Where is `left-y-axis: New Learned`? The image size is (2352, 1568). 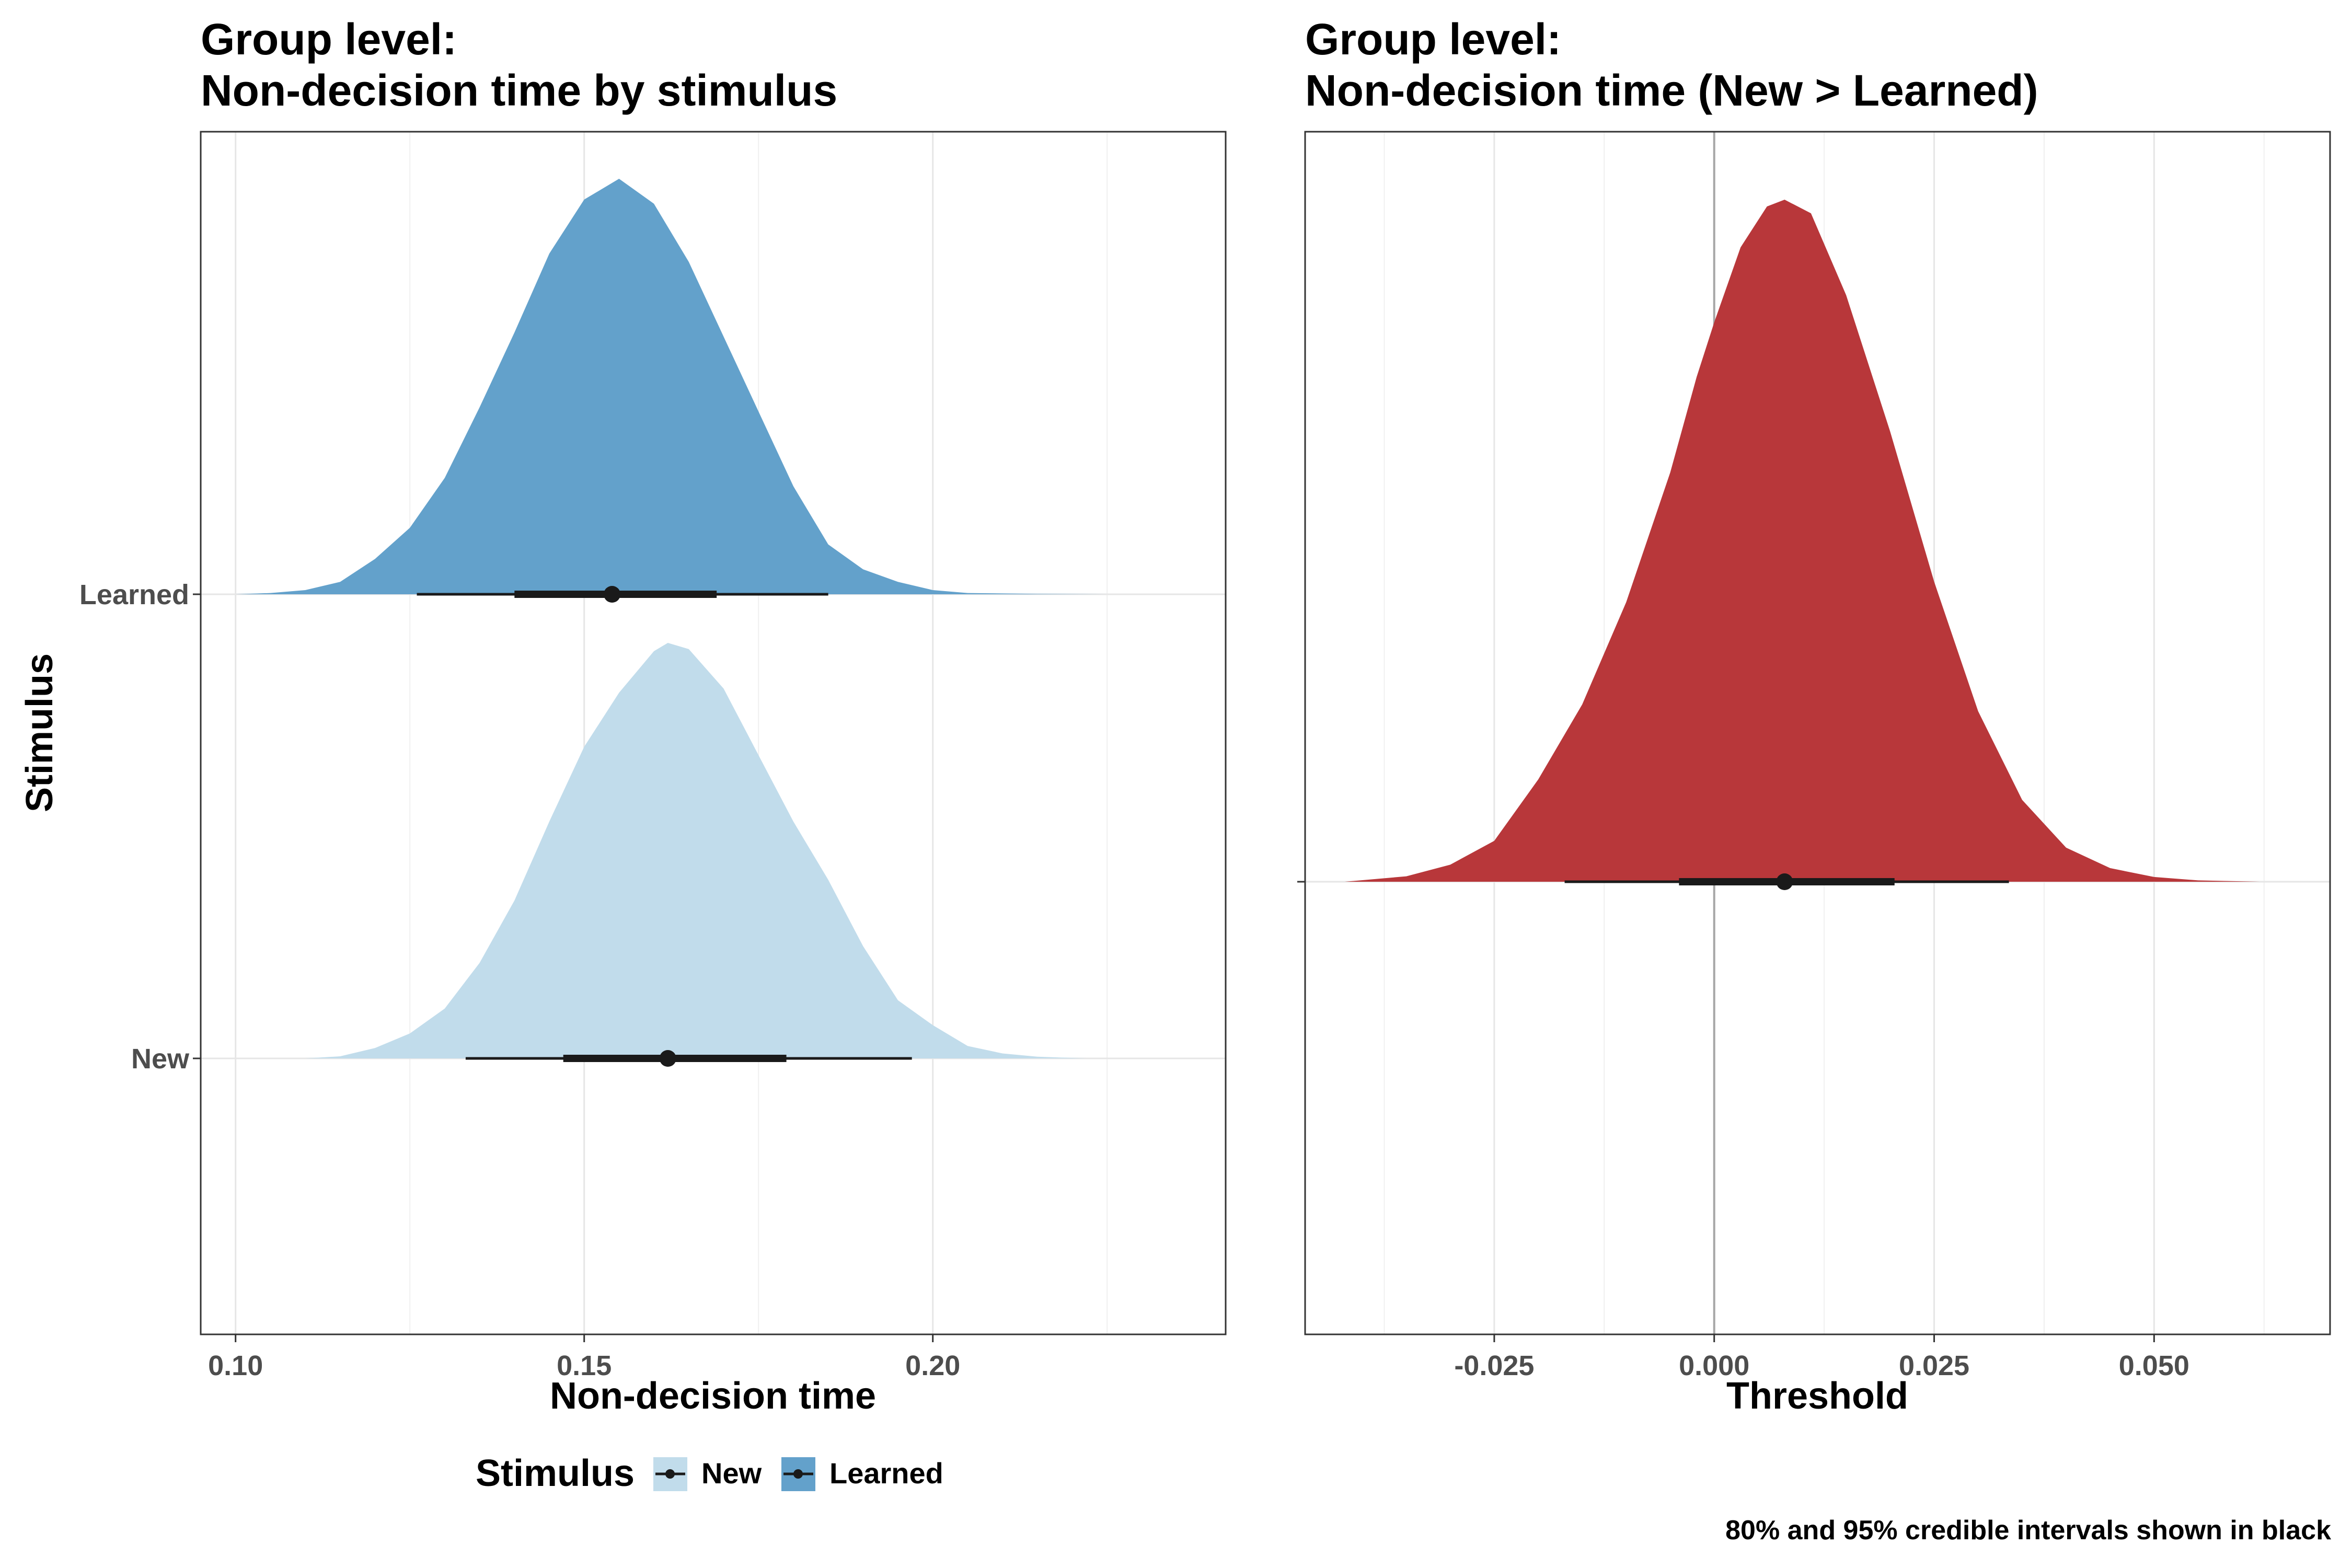
left-y-axis: New Learned is located at coordinates (140, 827).